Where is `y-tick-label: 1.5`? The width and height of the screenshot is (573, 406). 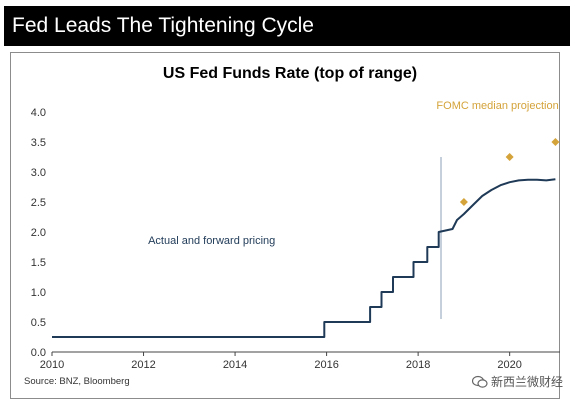
y-tick-label: 1.5 is located at coordinates (38, 263).